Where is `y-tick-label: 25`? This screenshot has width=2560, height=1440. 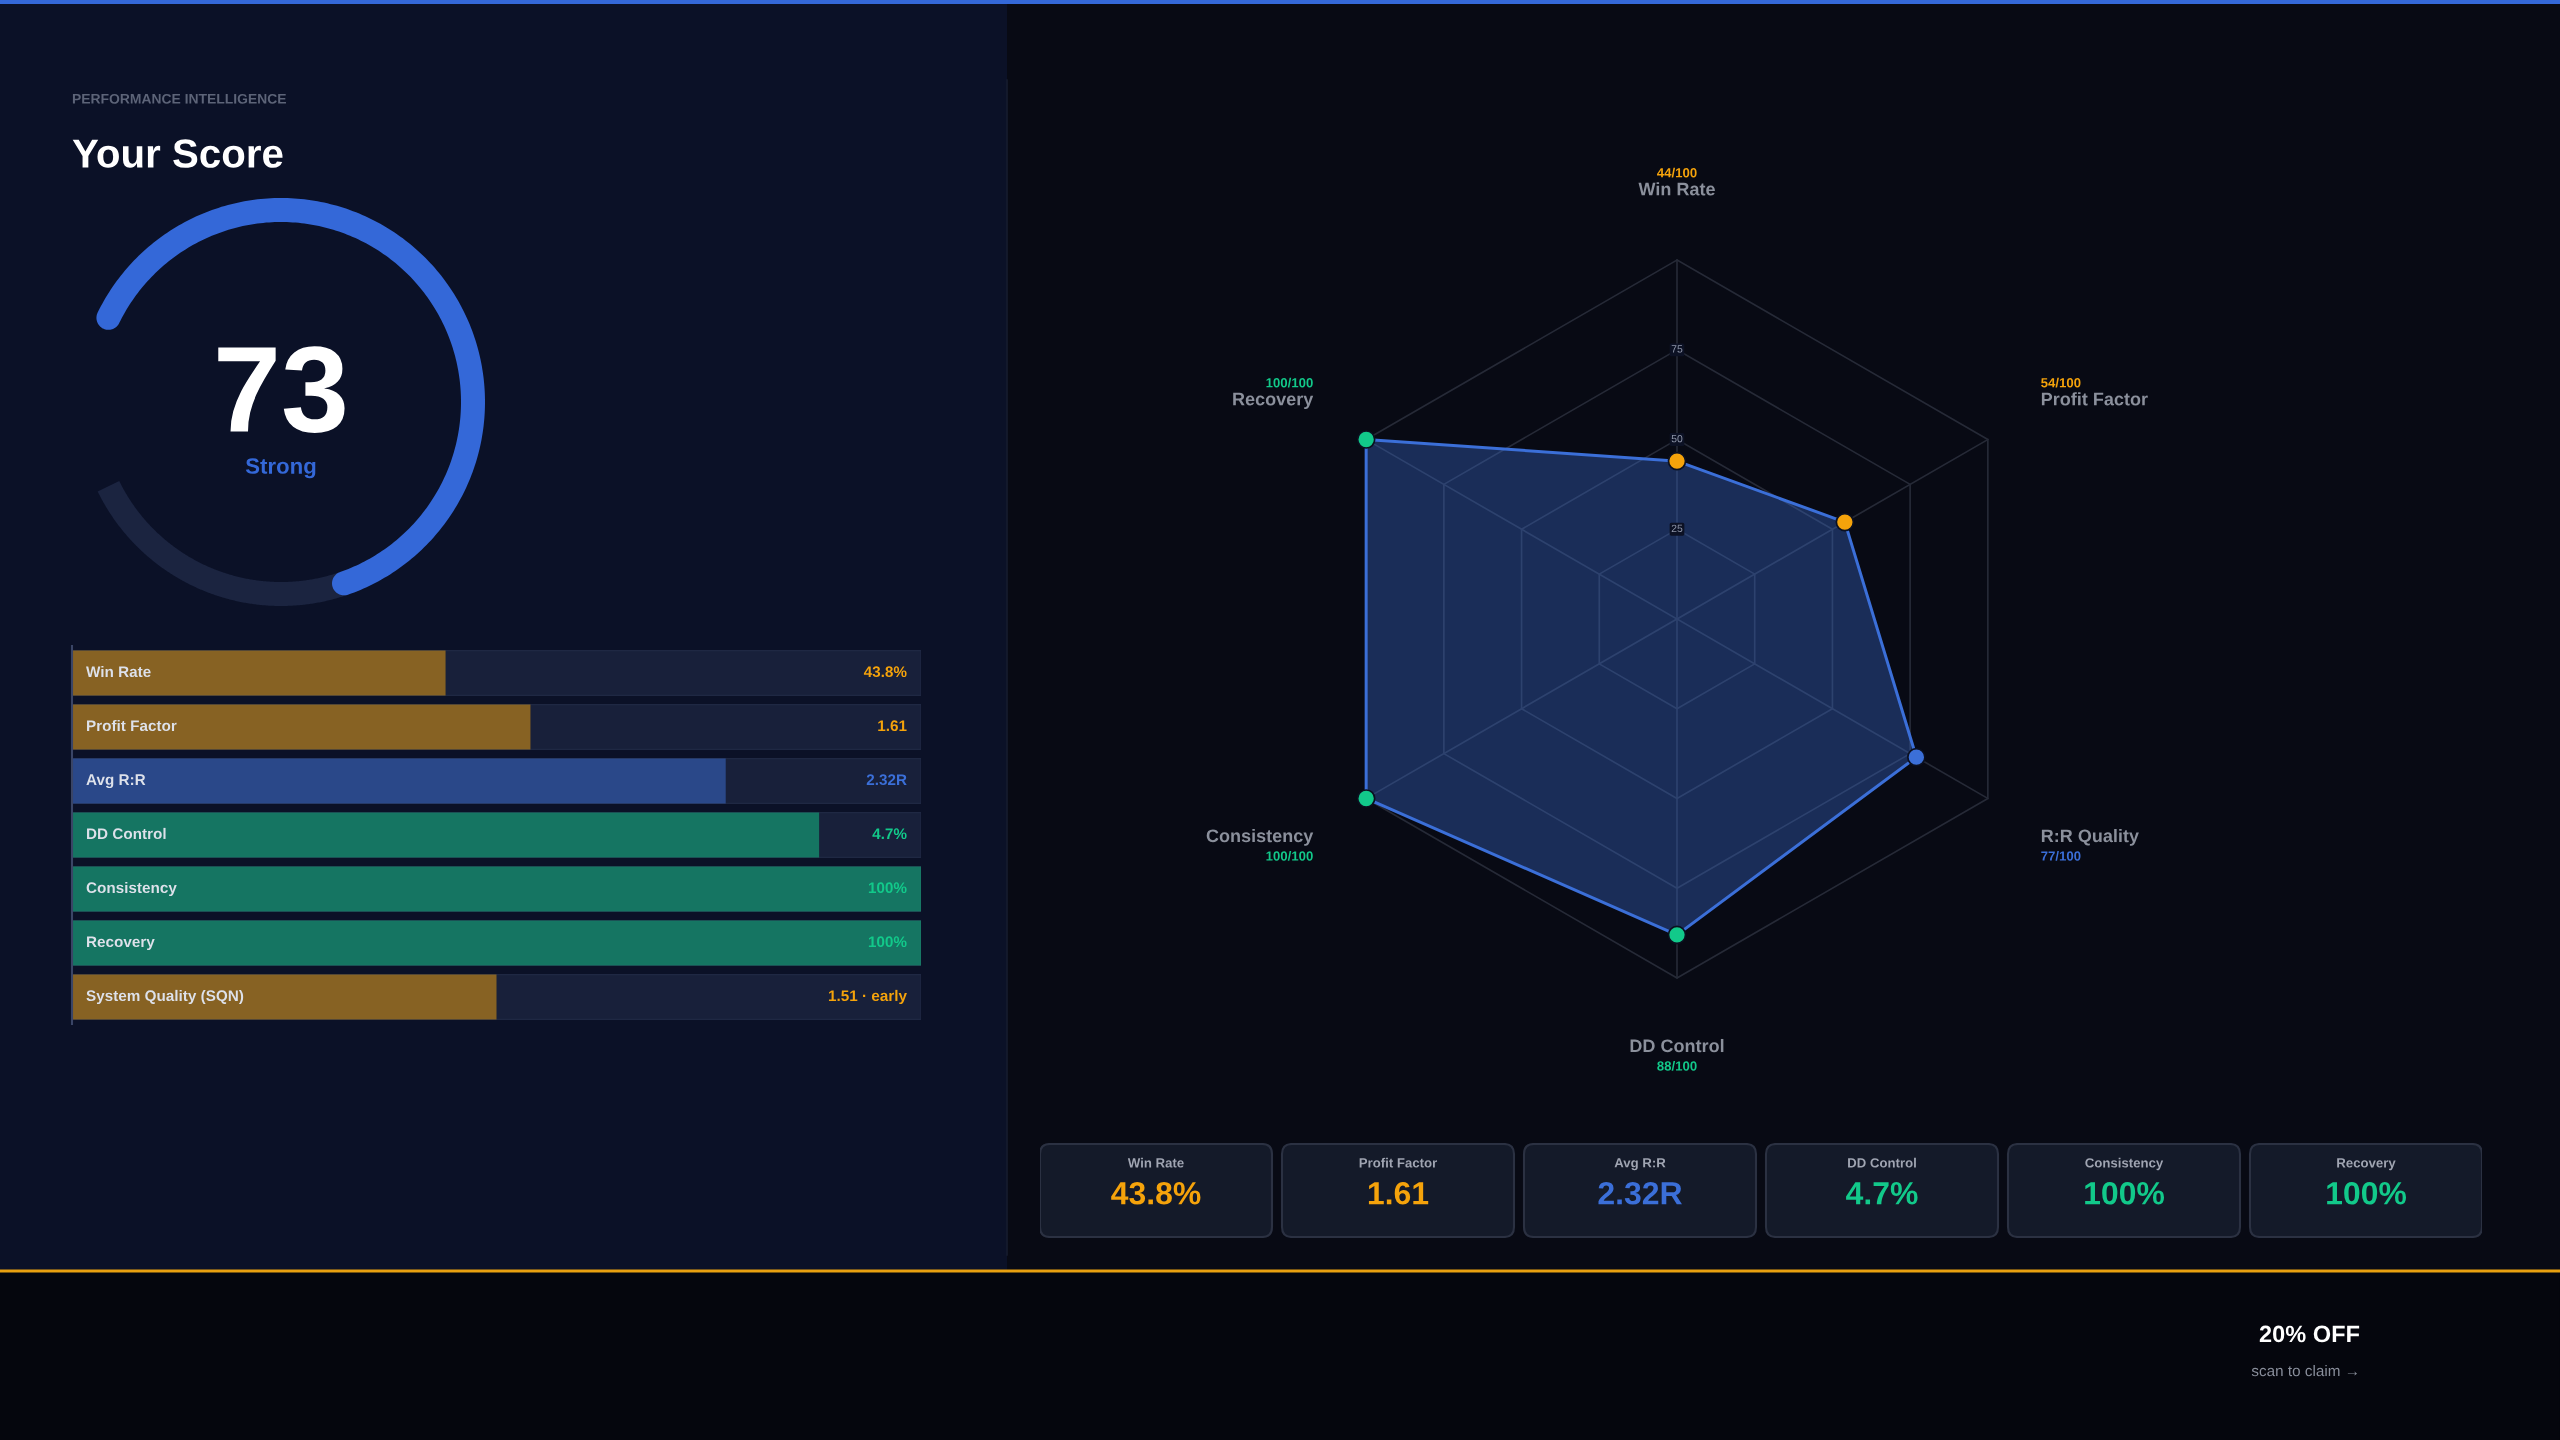
y-tick-label: 25 is located at coordinates (1677, 528).